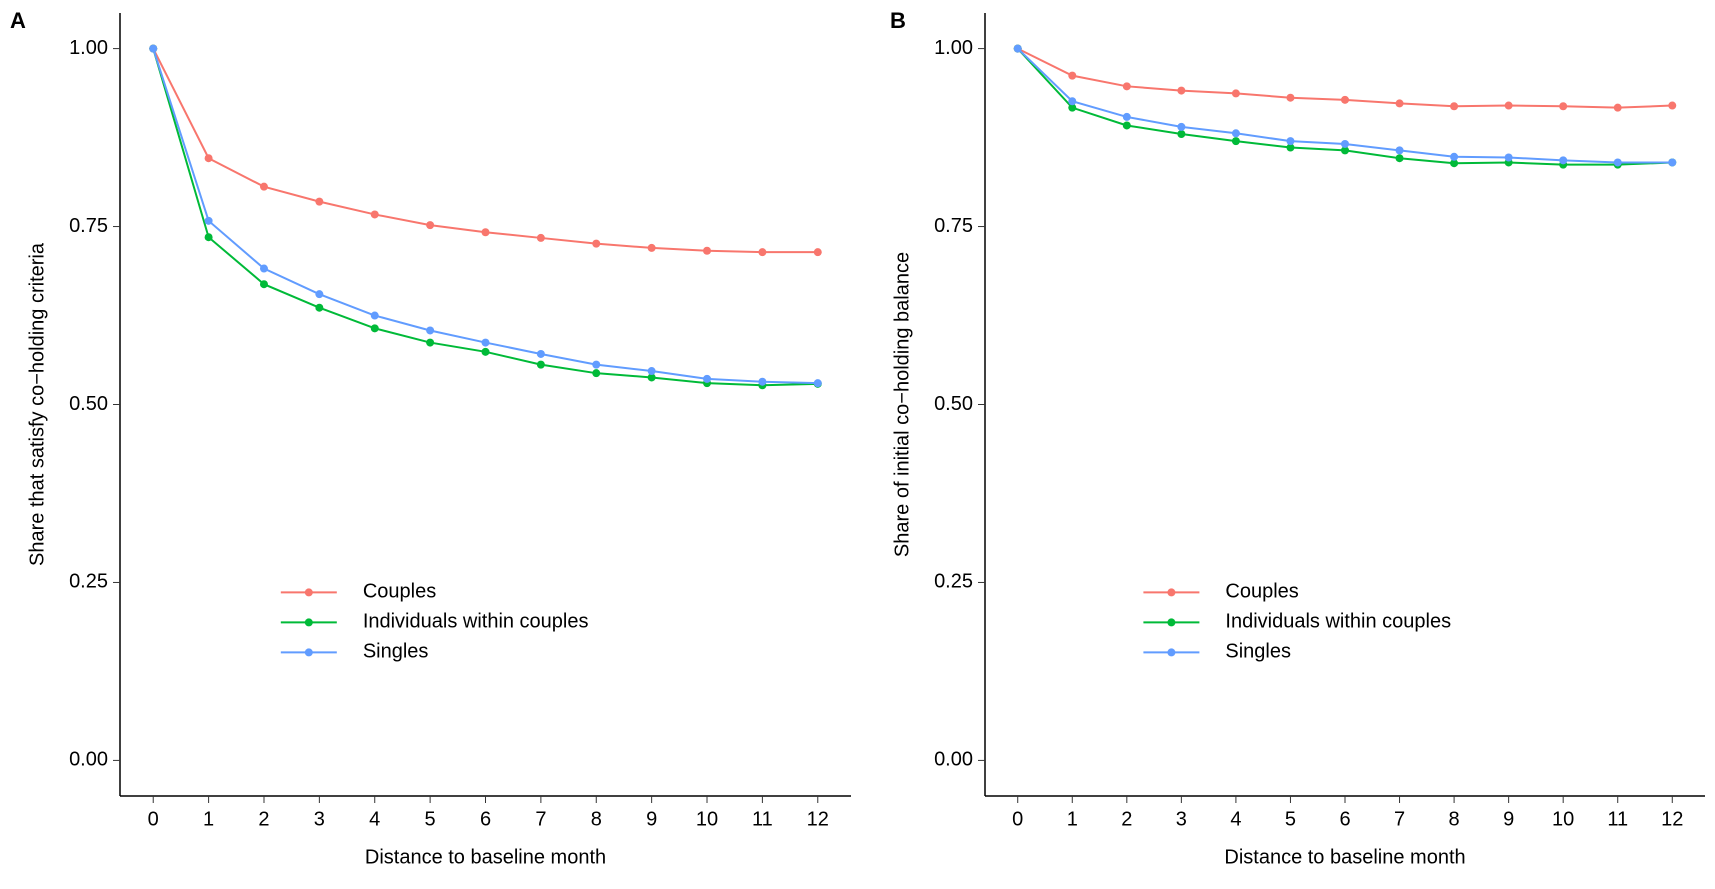  Describe the element at coordinates (902, 404) in the screenshot. I see `y-axis-title: Share of initial co−holding balance` at that location.